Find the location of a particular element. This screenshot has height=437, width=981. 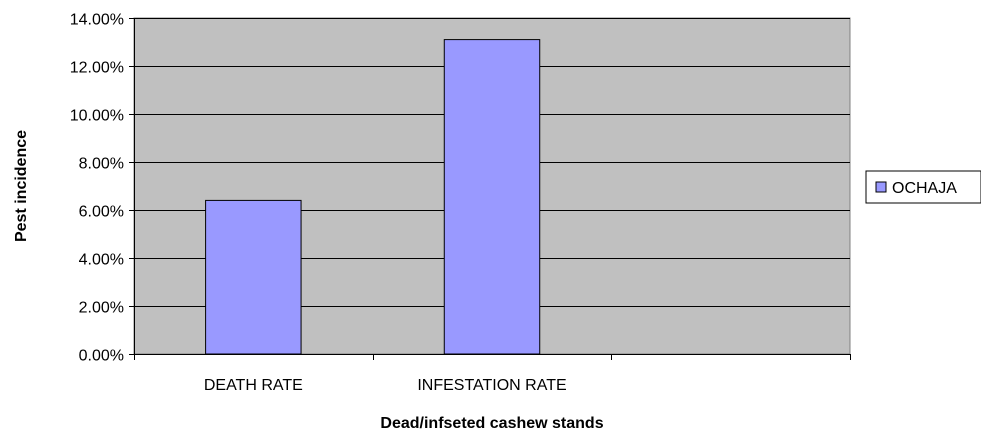

x-tick-label: DEATH RATE is located at coordinates (253, 385).